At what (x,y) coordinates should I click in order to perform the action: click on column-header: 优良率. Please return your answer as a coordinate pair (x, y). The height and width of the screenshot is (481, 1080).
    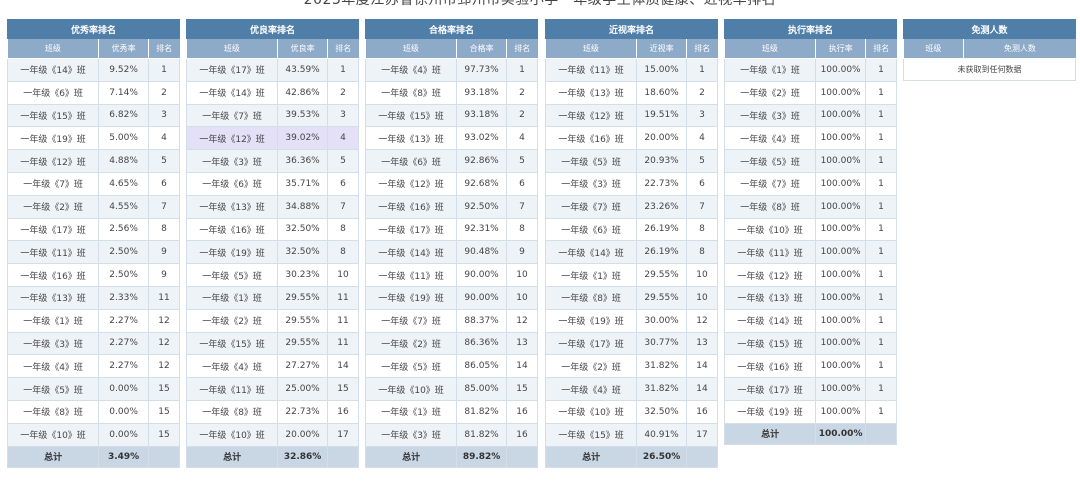
    Looking at the image, I should click on (303, 48).